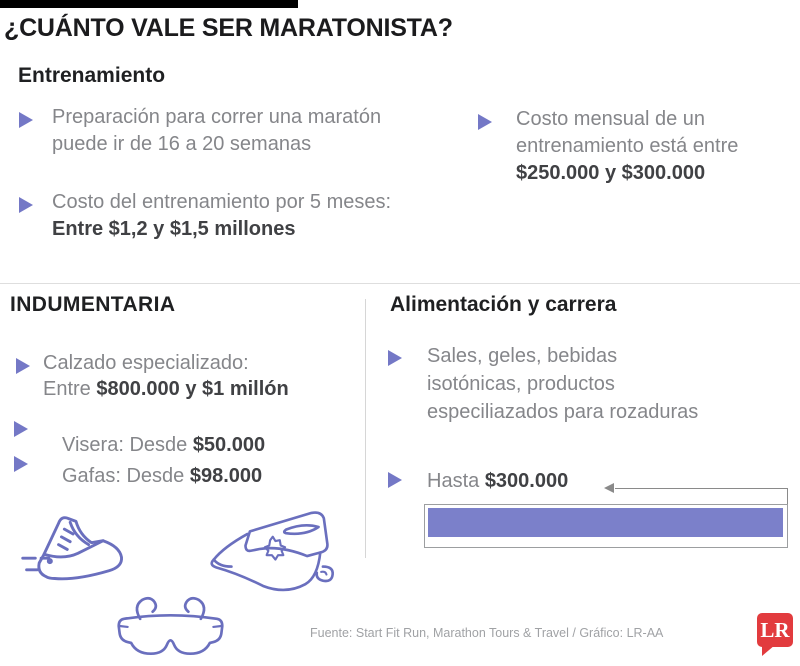 The height and width of the screenshot is (666, 800). Describe the element at coordinates (456, 481) in the screenshot. I see `text-prefix: Hasta` at that location.